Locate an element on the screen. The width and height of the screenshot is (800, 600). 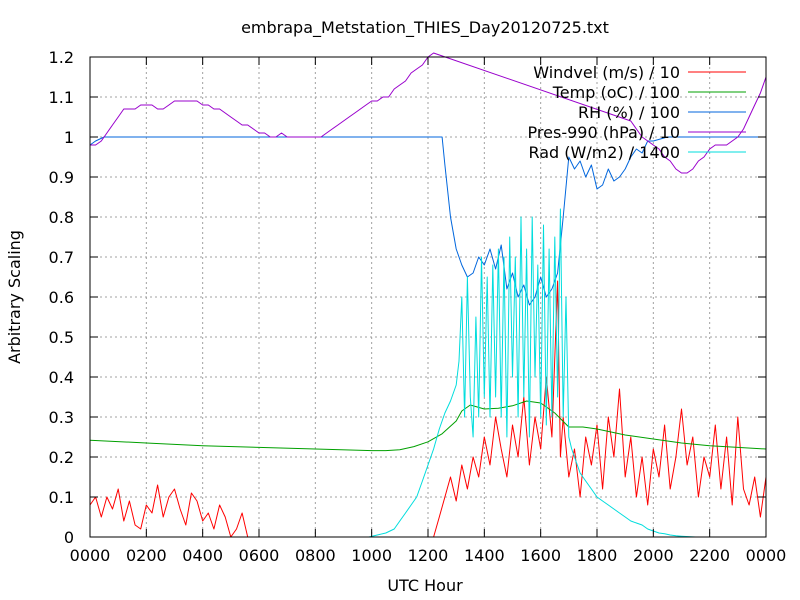
x-axis-label: UTC Hour is located at coordinates (425, 585).